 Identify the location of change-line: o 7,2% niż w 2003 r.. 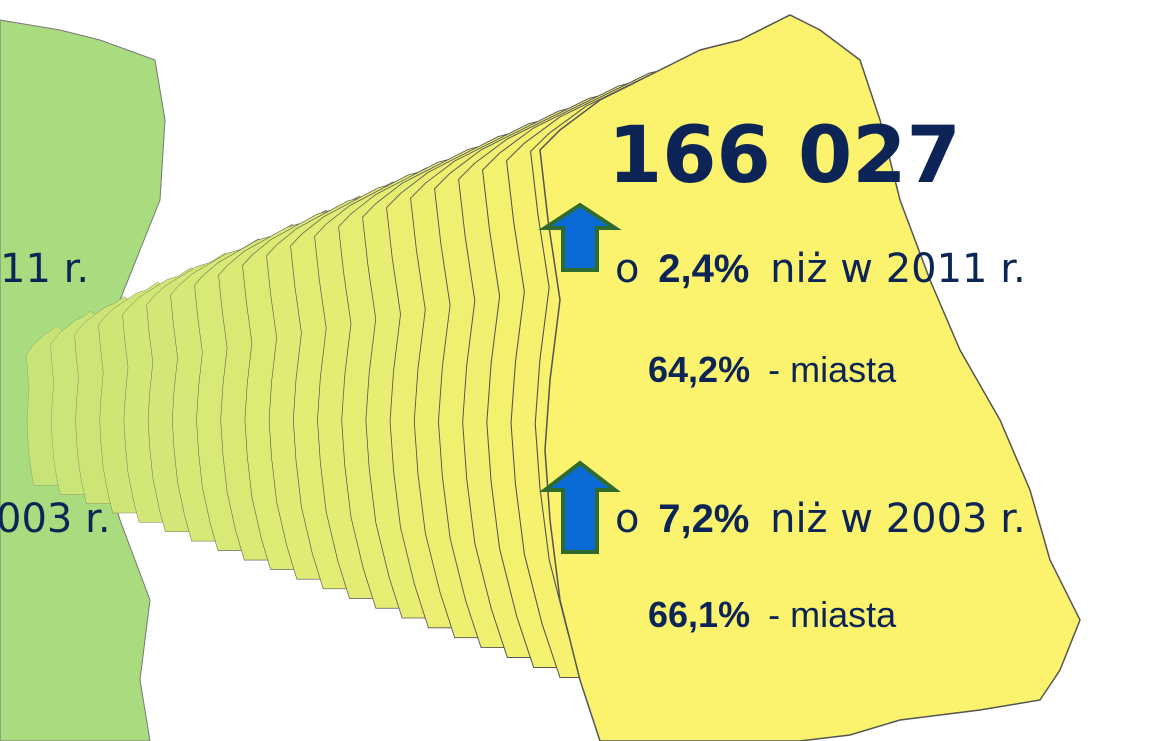
(820, 519).